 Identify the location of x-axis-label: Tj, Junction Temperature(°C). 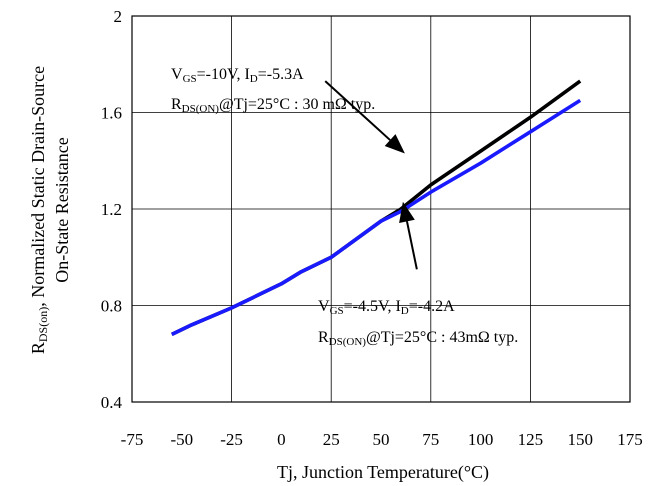
(383, 472).